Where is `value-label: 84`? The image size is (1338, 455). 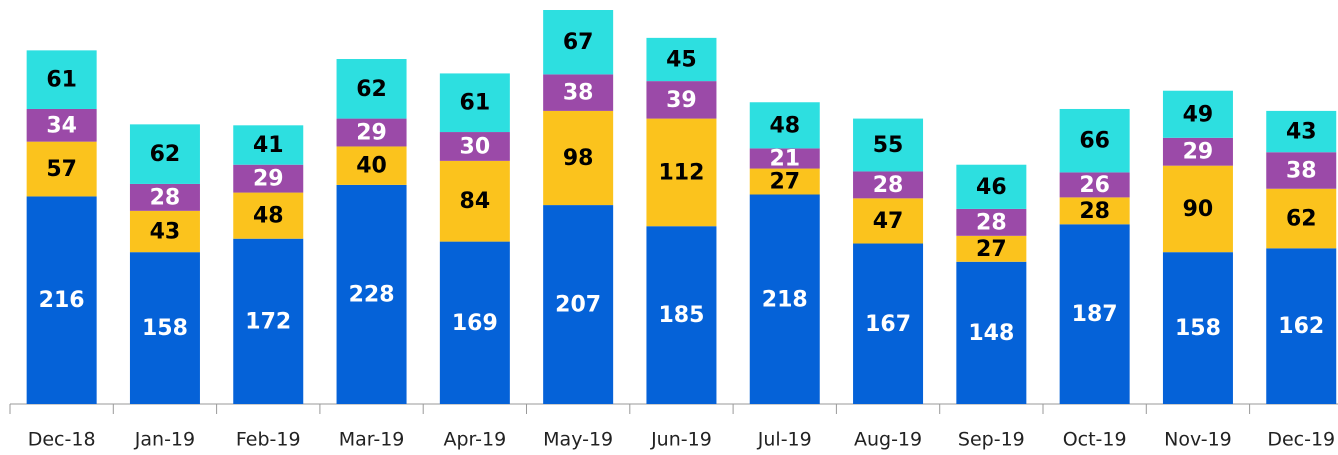
value-label: 84 is located at coordinates (475, 201).